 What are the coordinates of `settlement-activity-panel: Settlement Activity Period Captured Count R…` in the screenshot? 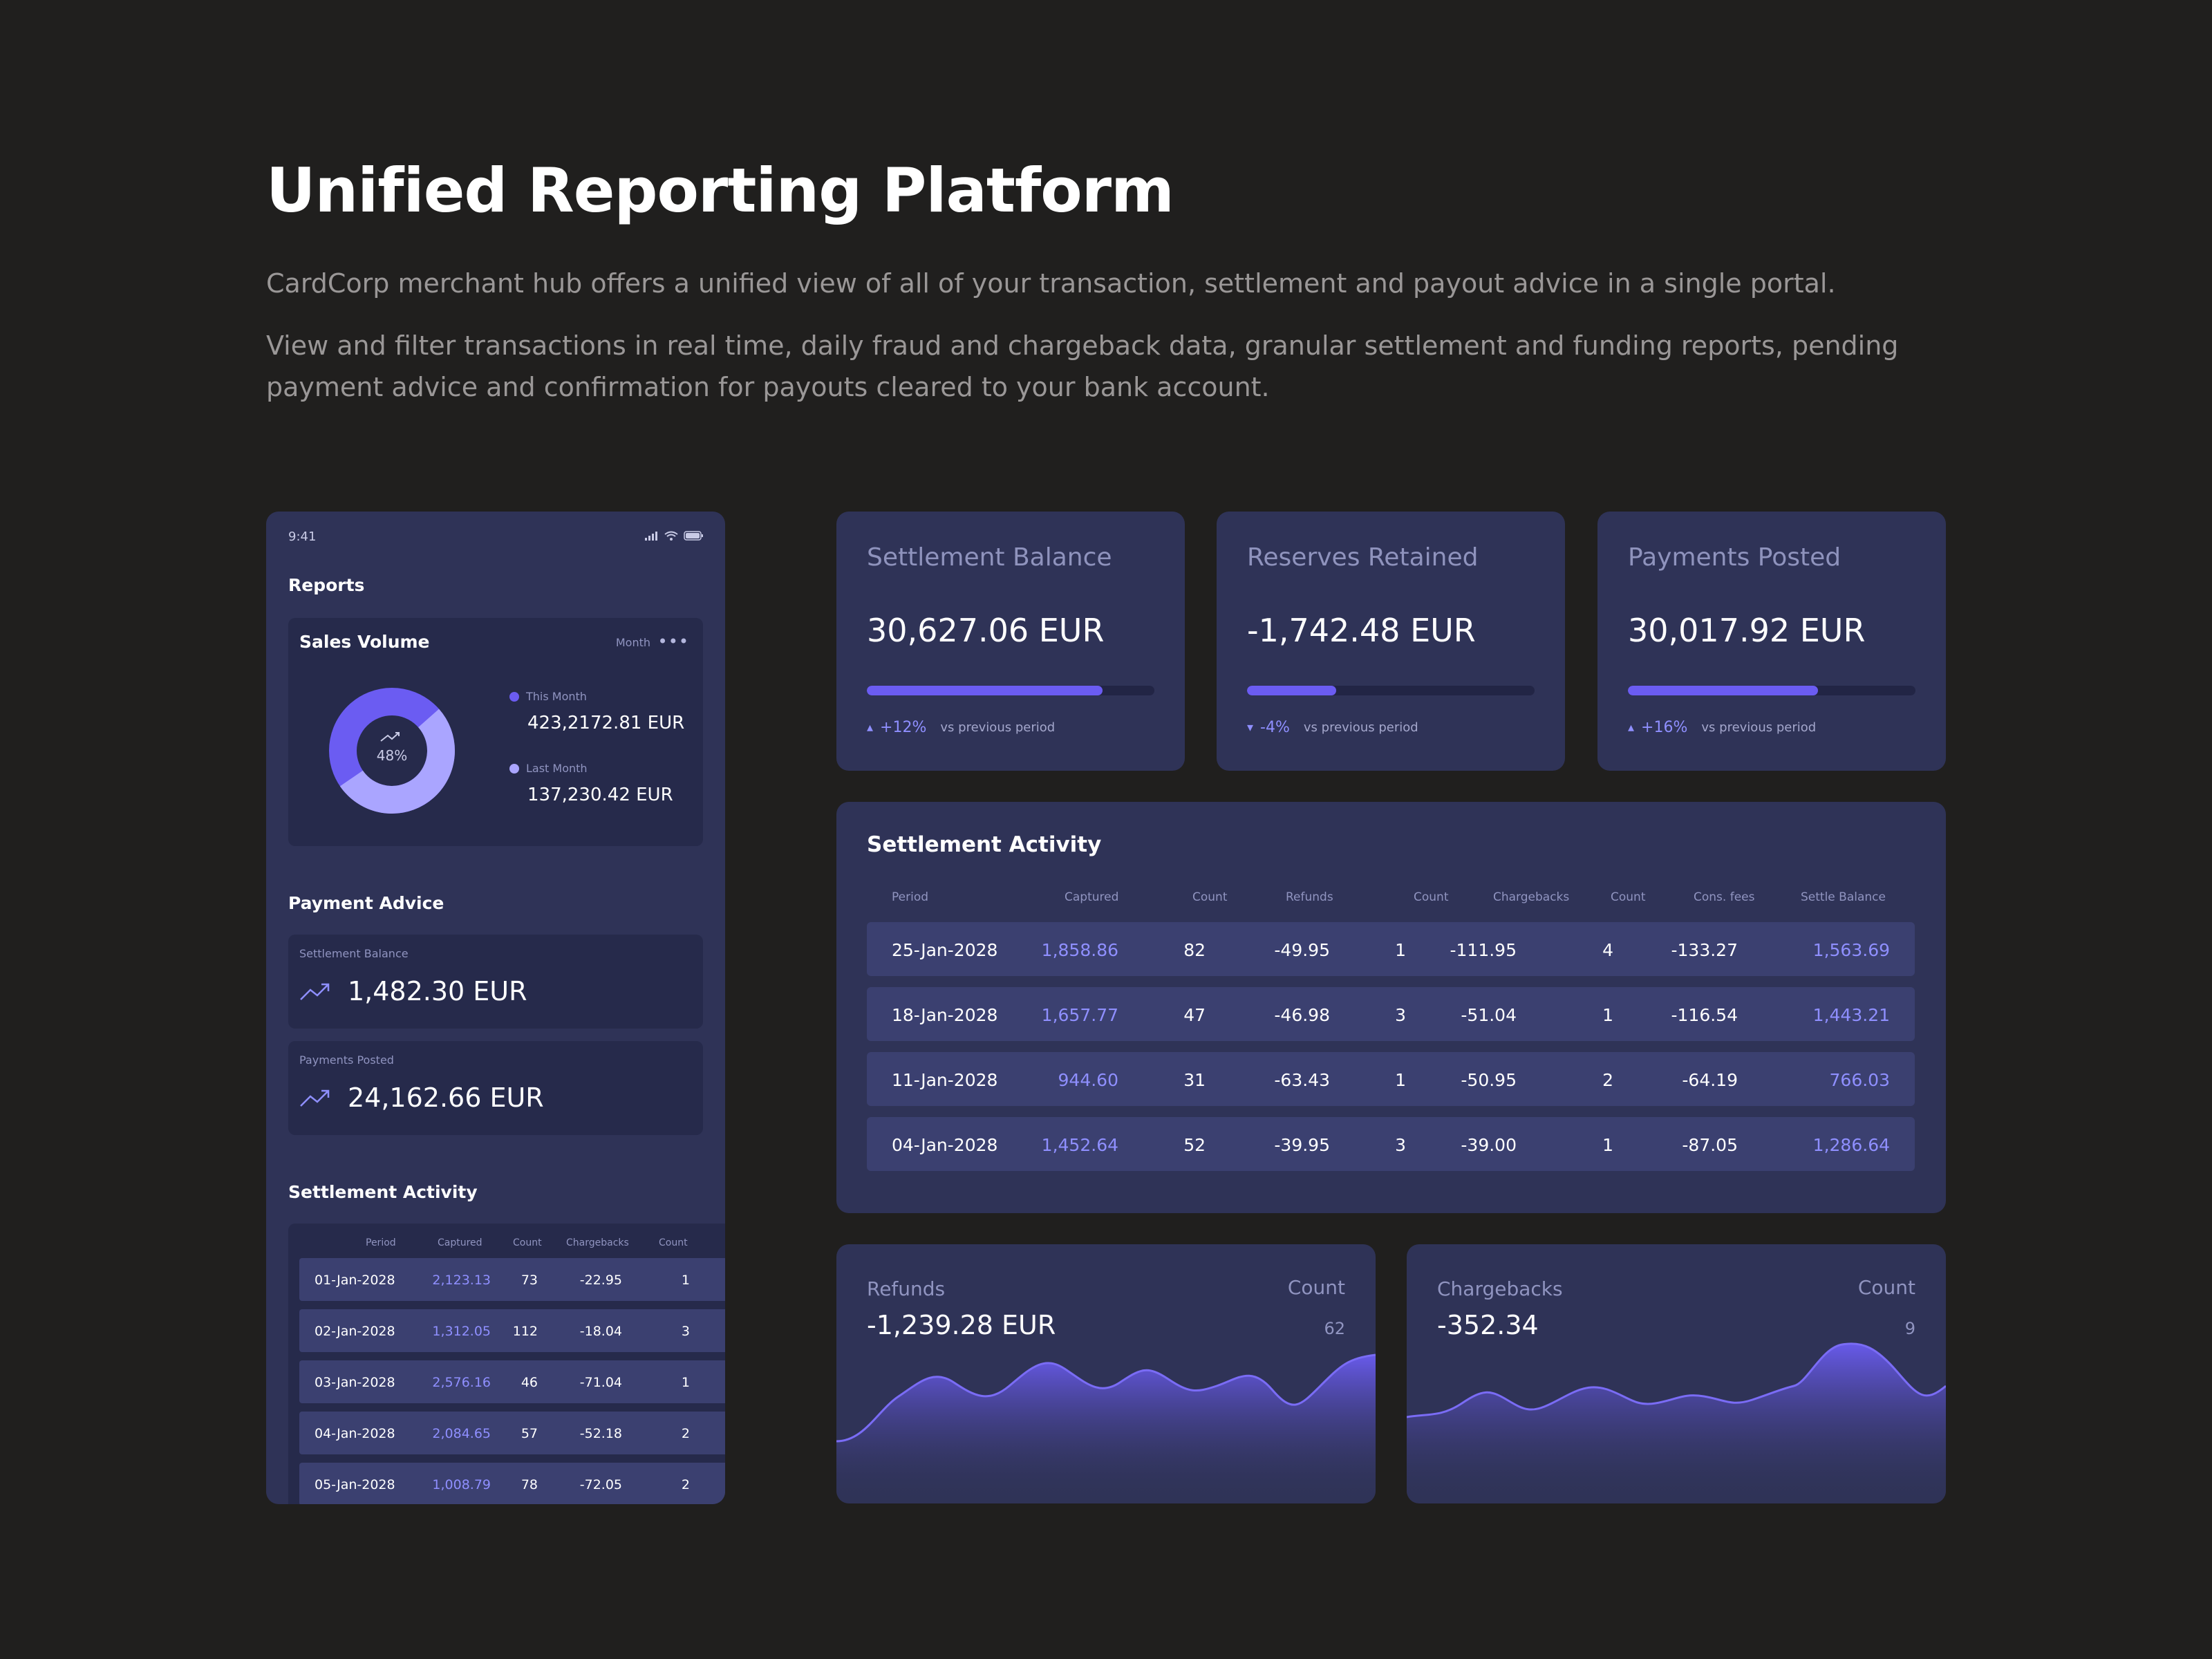 It's located at (1391, 1007).